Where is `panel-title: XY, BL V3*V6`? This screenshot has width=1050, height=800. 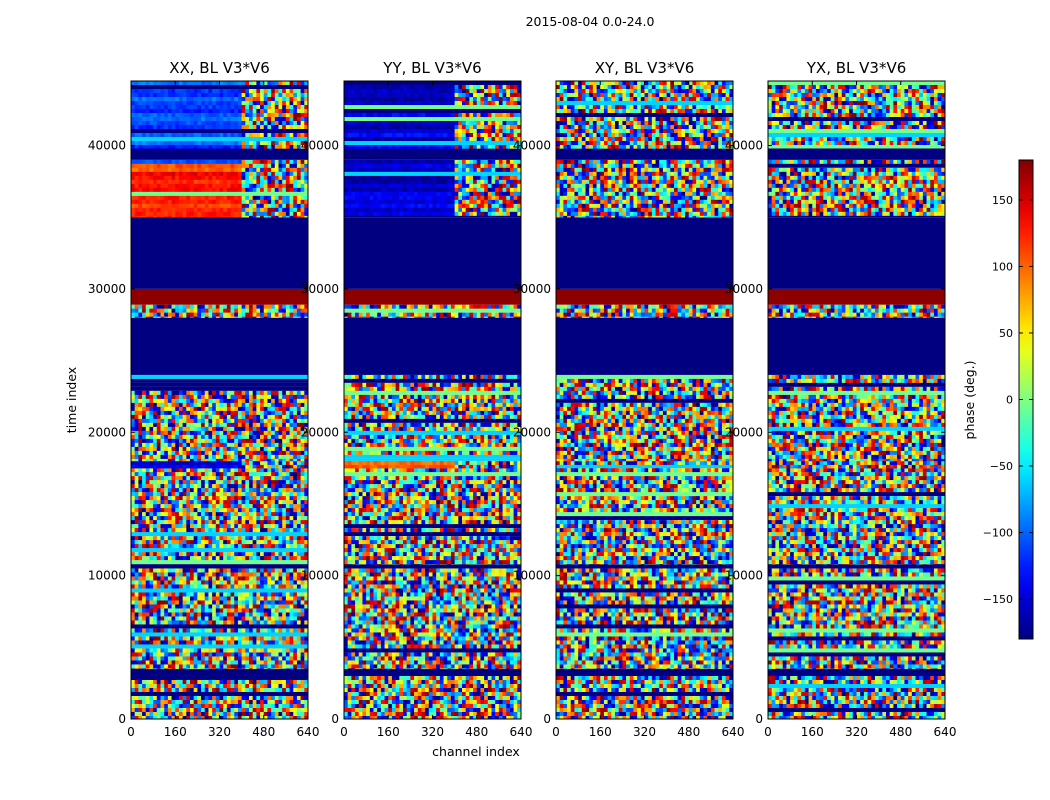 panel-title: XY, BL V3*V6 is located at coordinates (645, 68).